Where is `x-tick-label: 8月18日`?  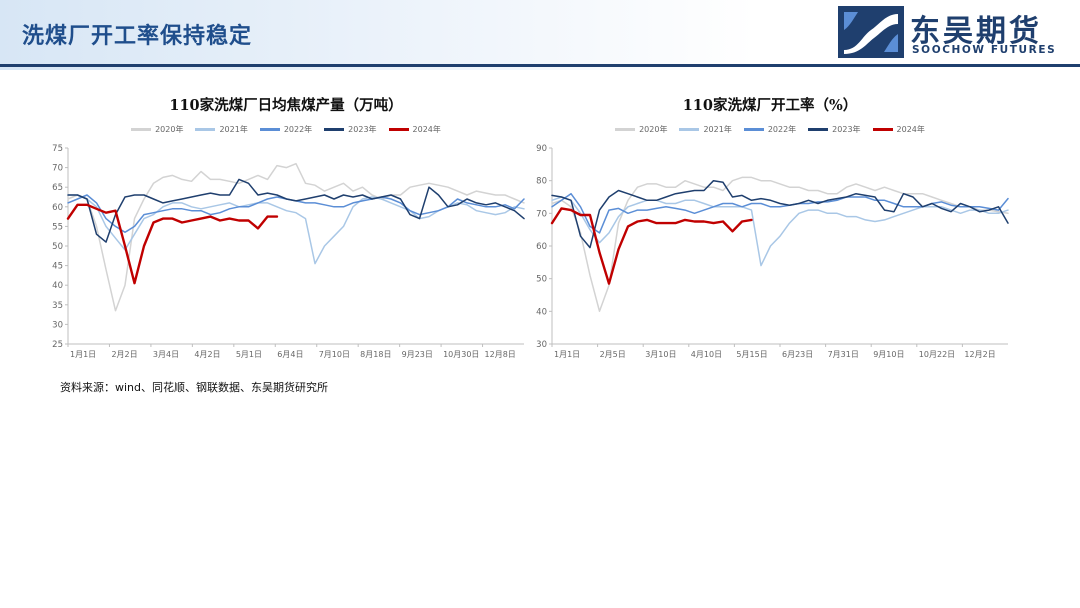 x-tick-label: 8月18日 is located at coordinates (375, 354).